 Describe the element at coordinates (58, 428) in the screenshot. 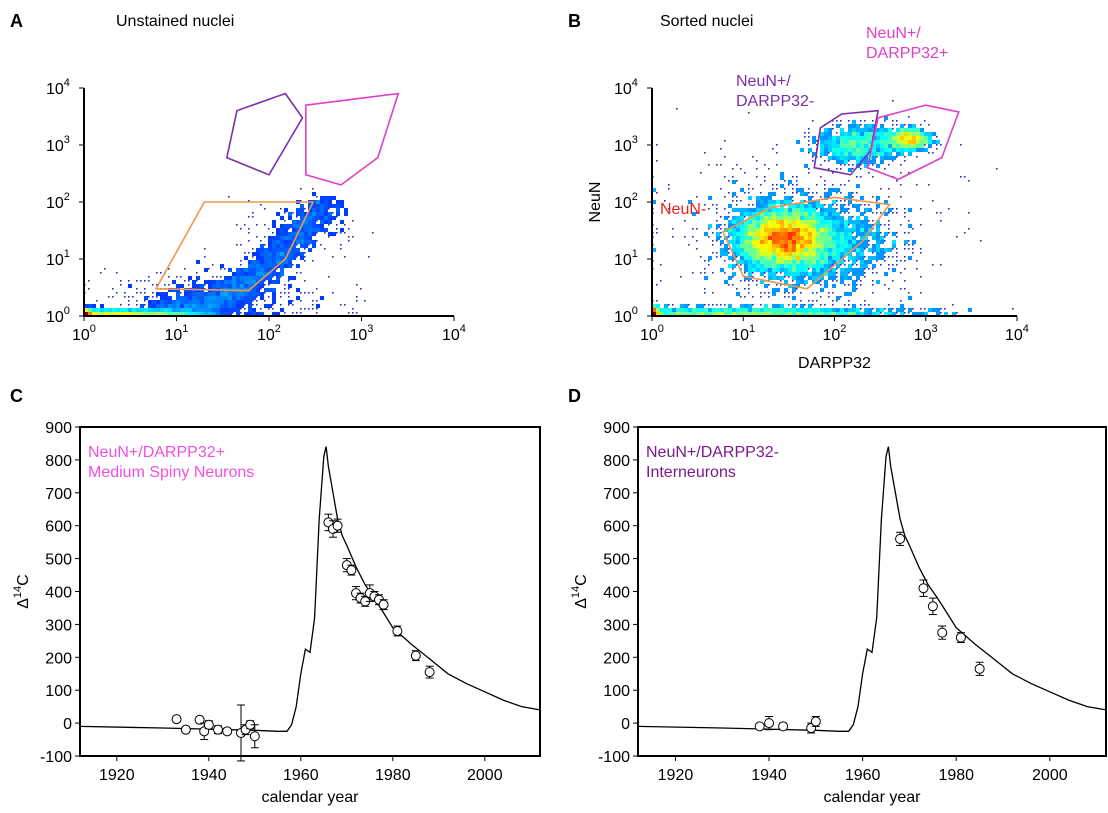

I see `y-tick-label: 900` at that location.